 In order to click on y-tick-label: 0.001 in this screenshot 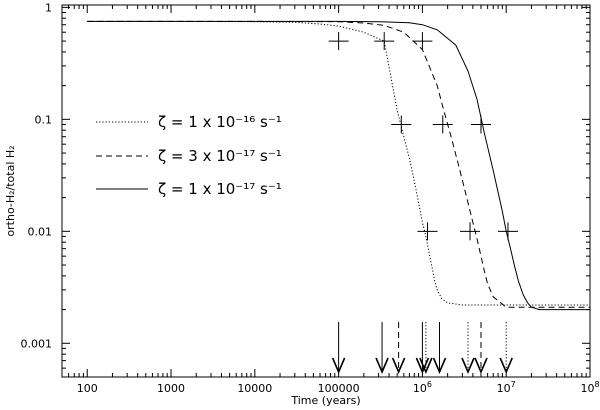, I will do `click(37, 343)`.